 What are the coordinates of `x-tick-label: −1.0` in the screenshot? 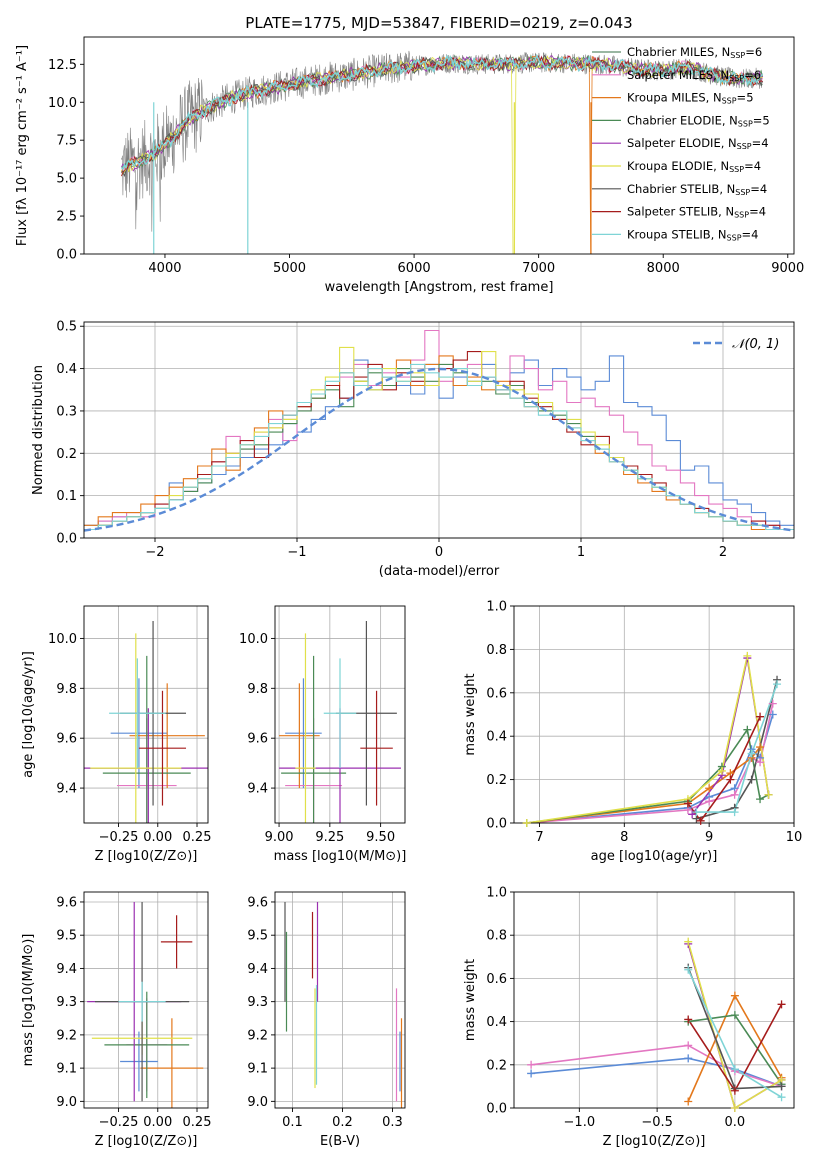 It's located at (580, 1122).